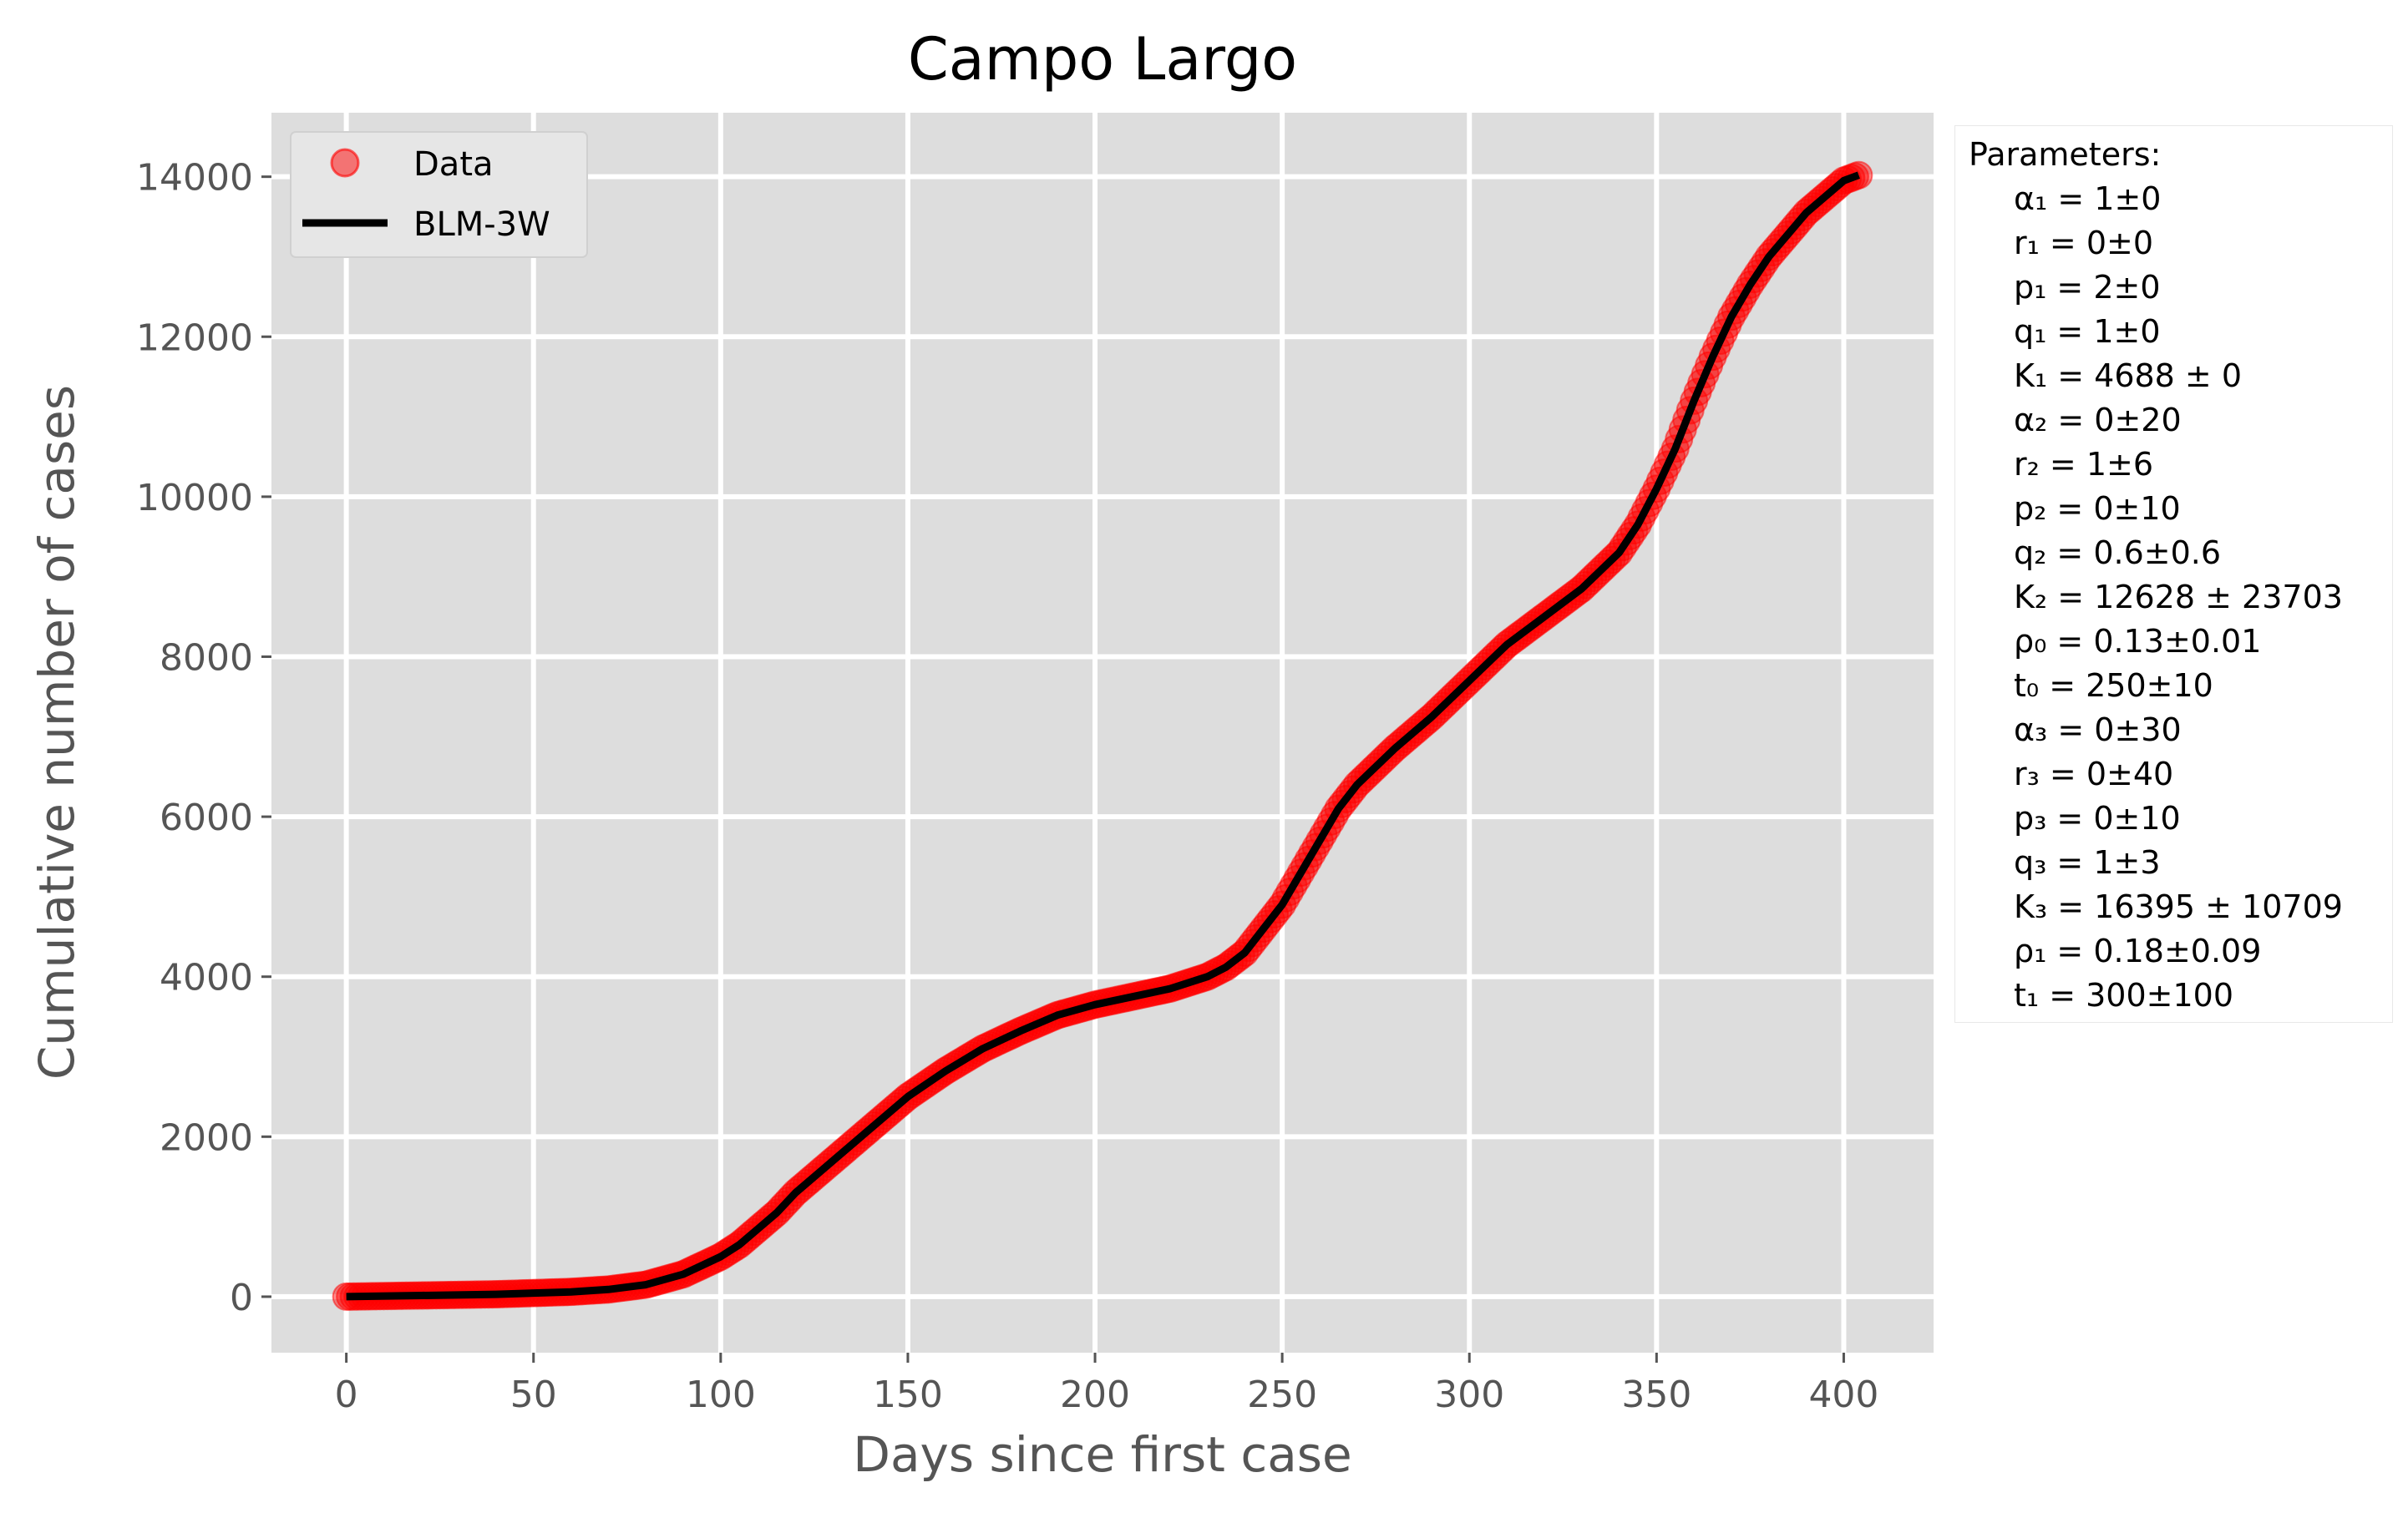  Describe the element at coordinates (1102, 59) in the screenshot. I see `chart-title: Campo Largo` at that location.